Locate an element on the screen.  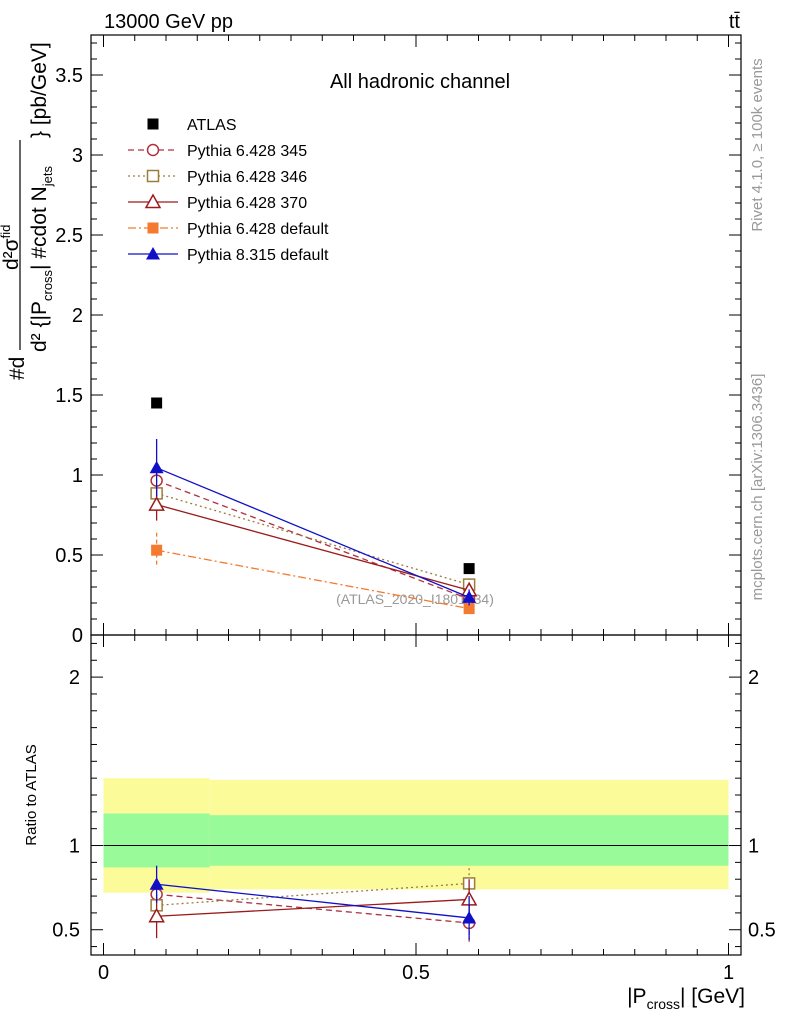
x-tick-label: 0 is located at coordinates (103, 973).